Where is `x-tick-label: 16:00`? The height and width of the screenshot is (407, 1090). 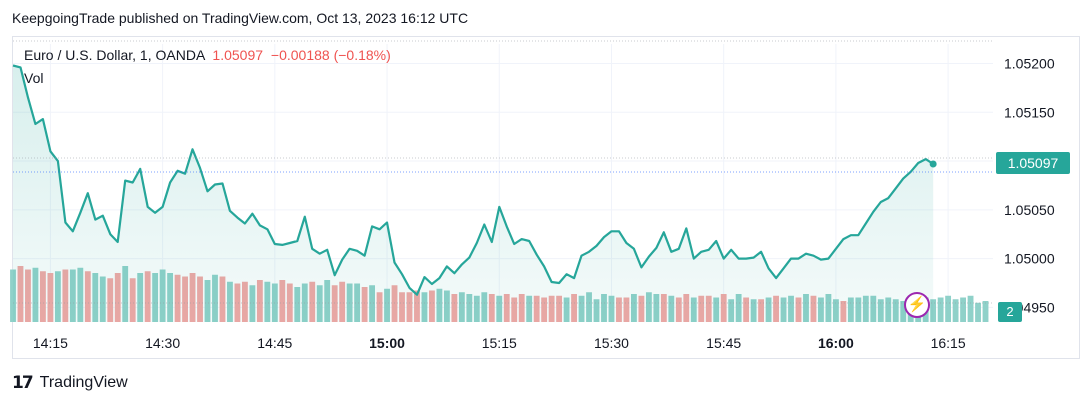 x-tick-label: 16:00 is located at coordinates (836, 343).